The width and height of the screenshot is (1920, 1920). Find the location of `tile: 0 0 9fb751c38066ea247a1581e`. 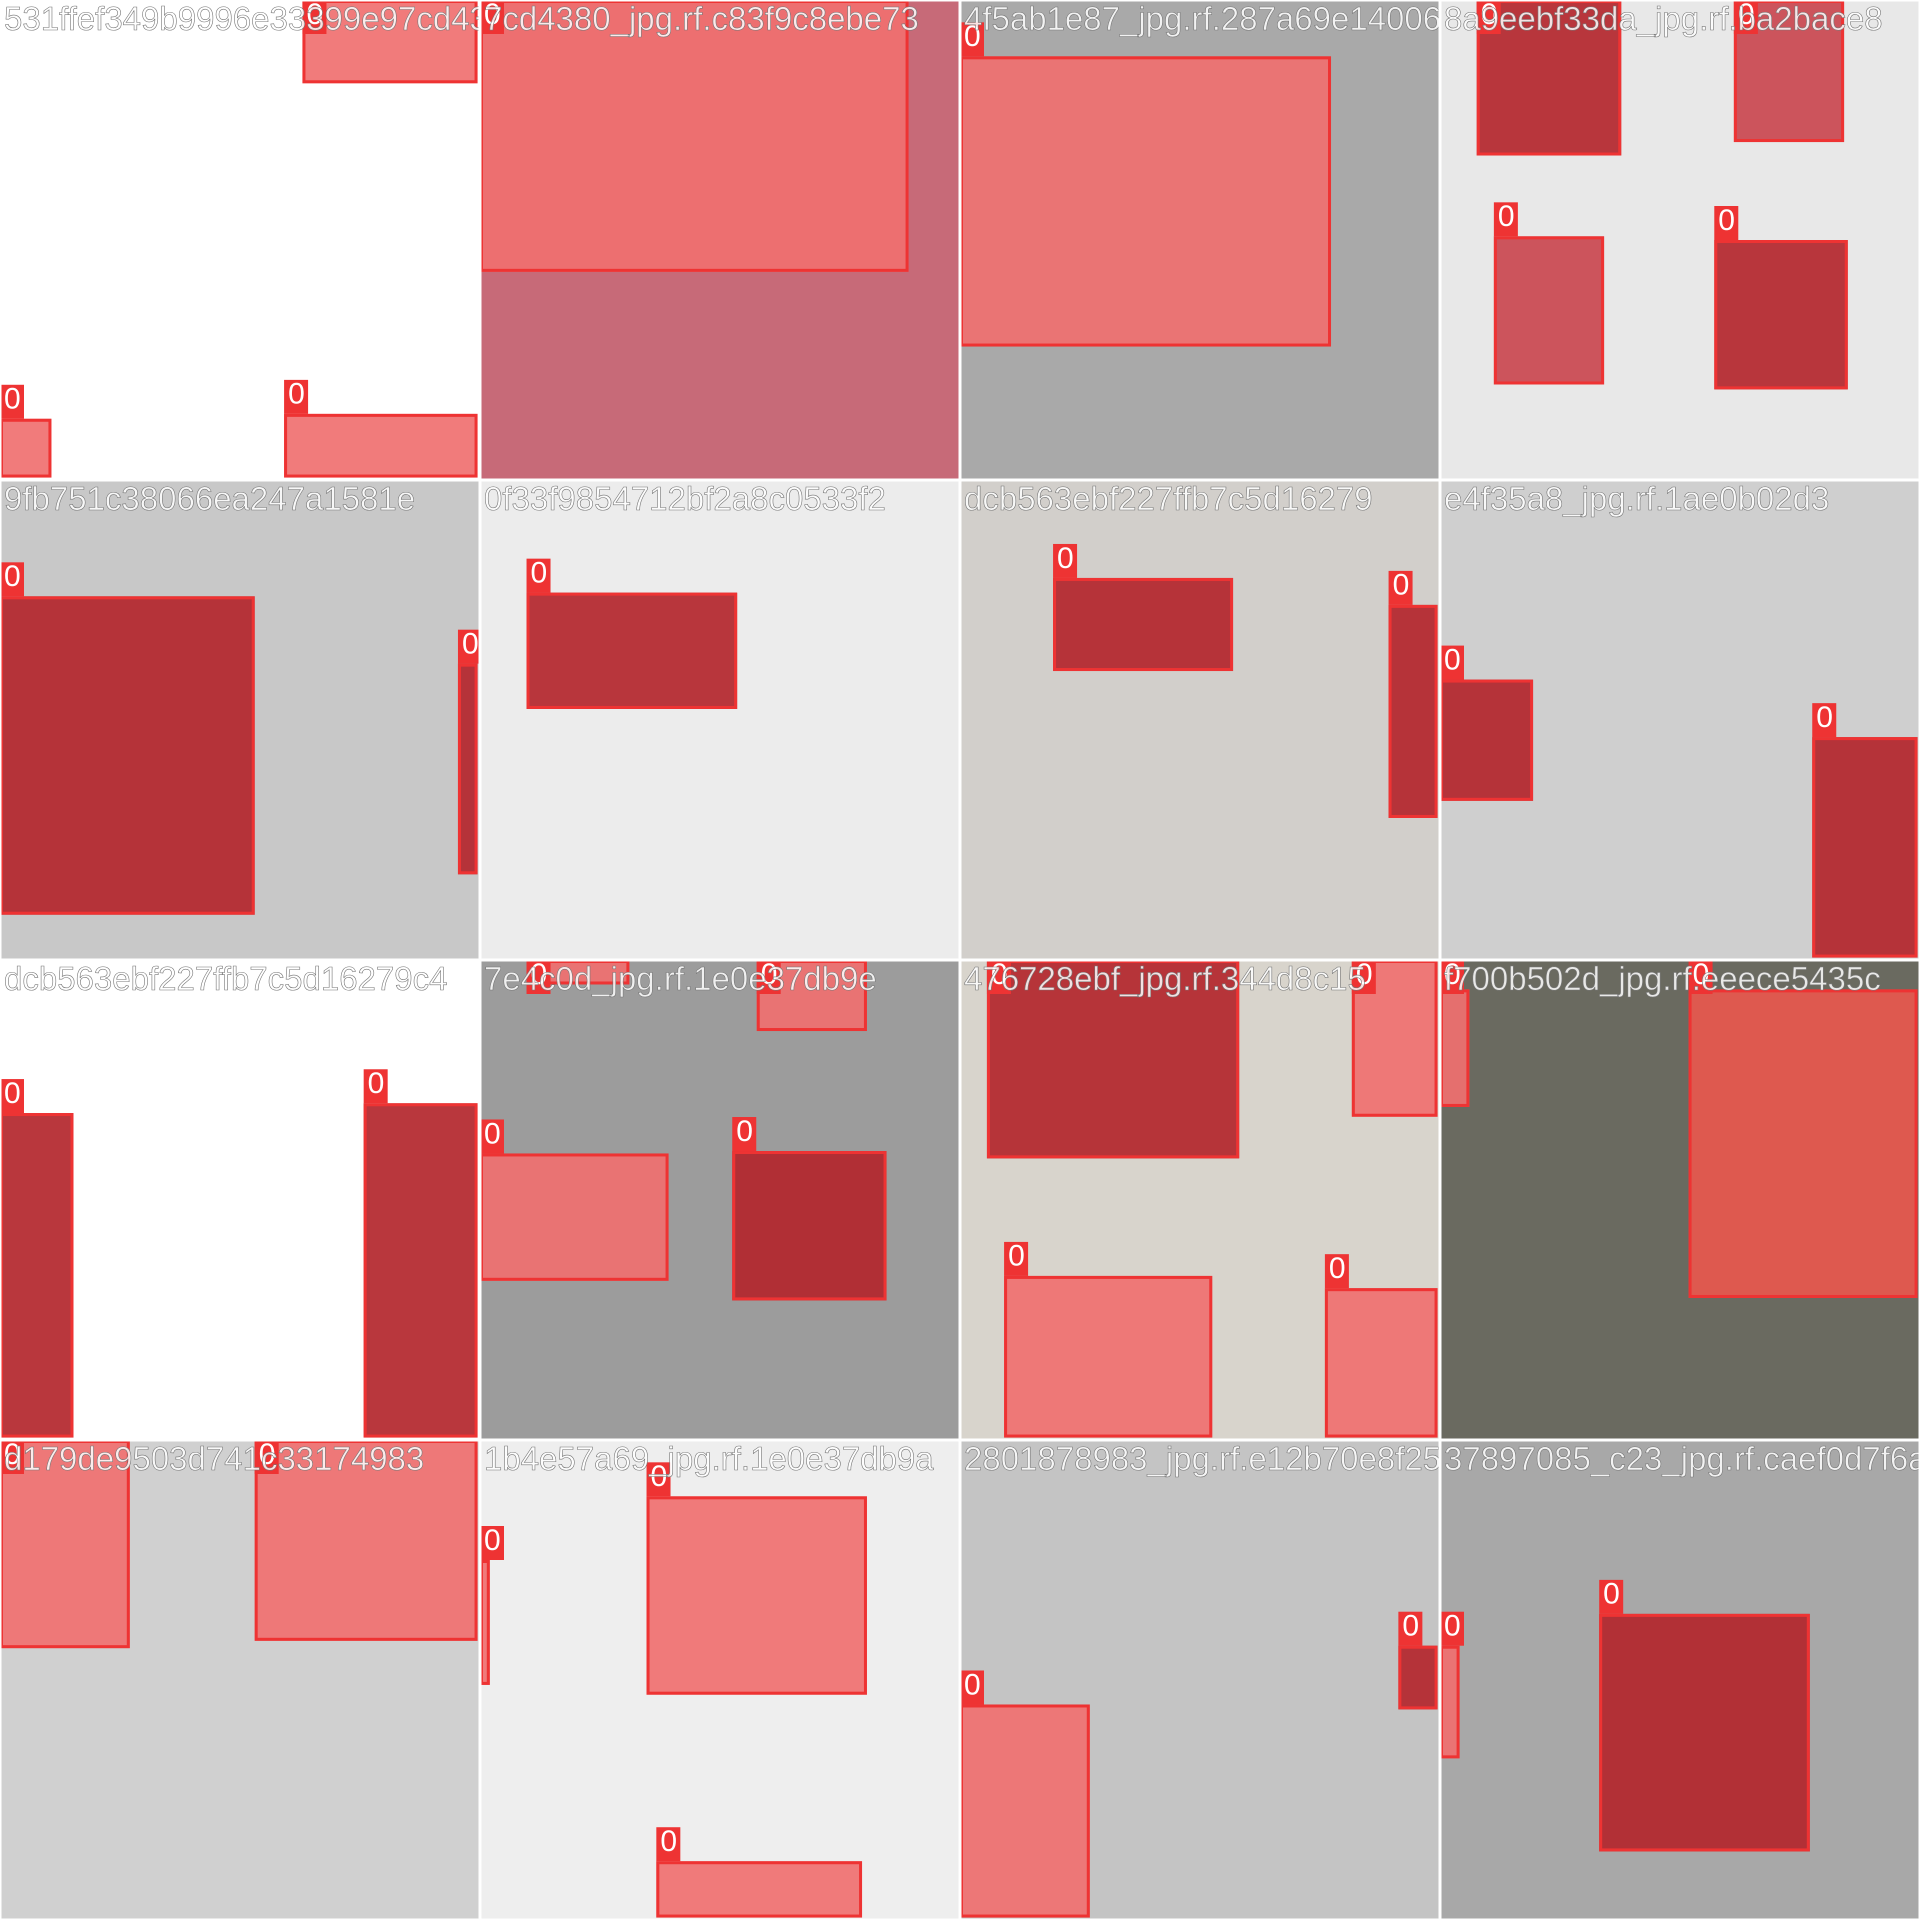

tile: 0 0 9fb751c38066ea247a1581e is located at coordinates (241, 720).